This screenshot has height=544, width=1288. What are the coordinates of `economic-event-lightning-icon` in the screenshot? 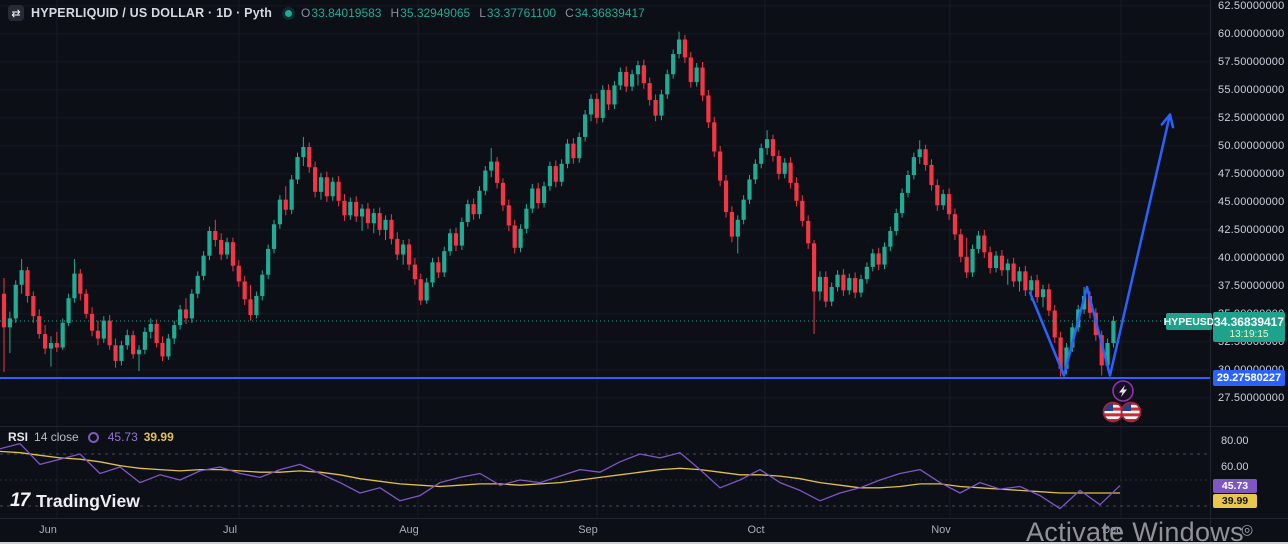 It's located at (1123, 391).